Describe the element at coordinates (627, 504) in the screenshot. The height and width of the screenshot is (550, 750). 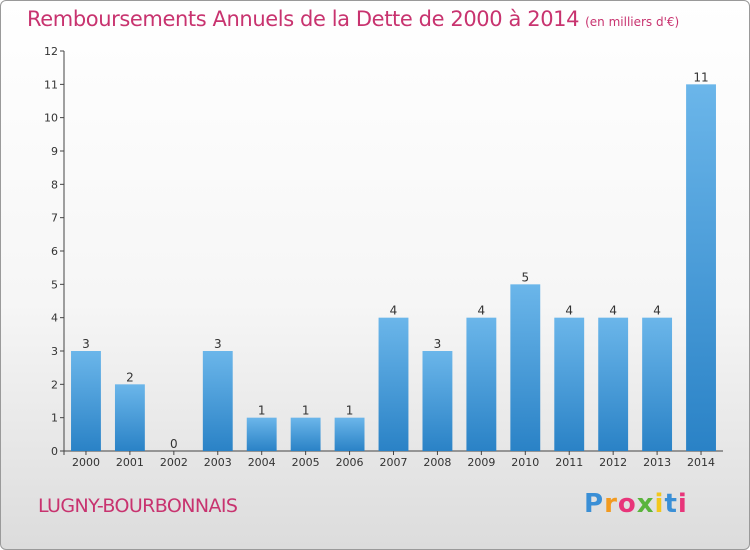
I see `logo-letter: o` at that location.